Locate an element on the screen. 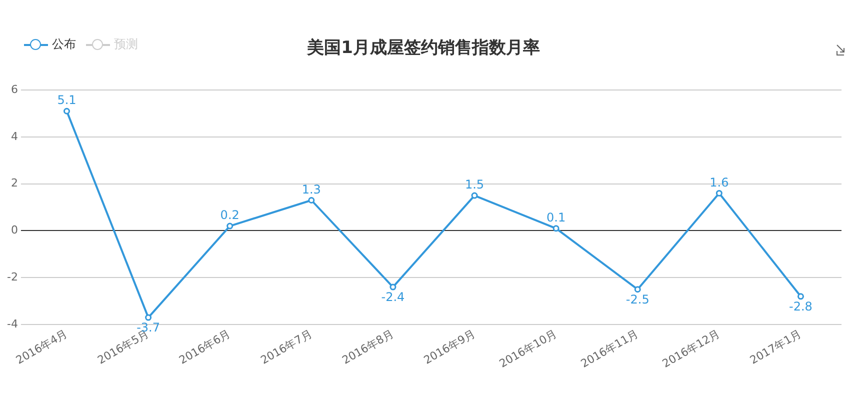 This screenshot has width=847, height=399. y-tick-label: 0 is located at coordinates (14, 230).